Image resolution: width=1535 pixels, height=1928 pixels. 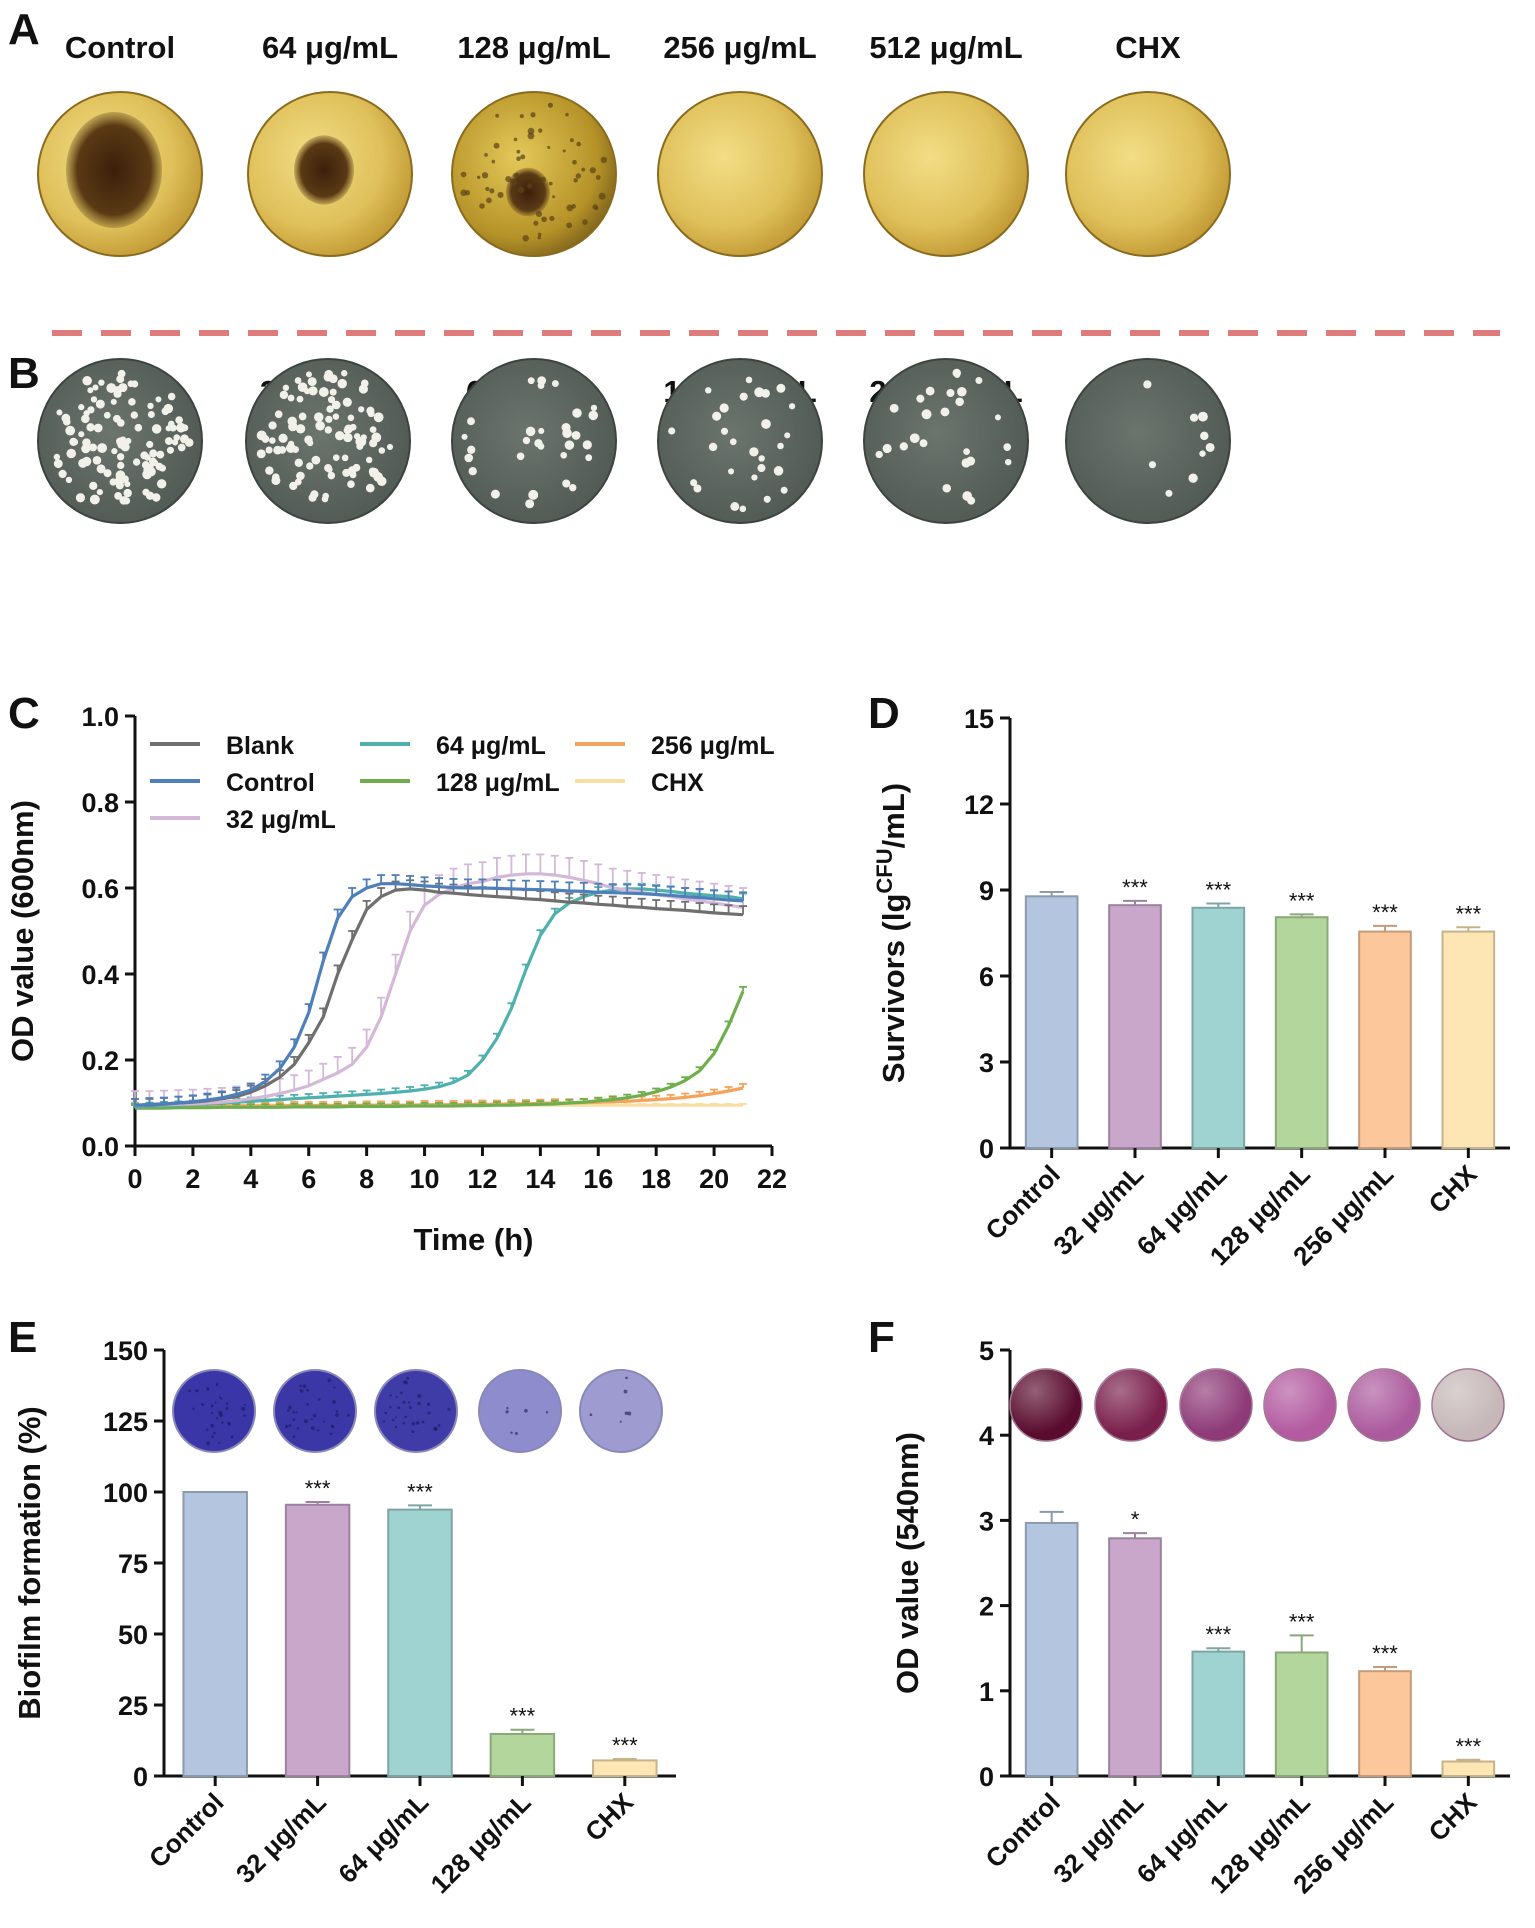 I want to click on well-highlight, so click(x=1216, y=1405).